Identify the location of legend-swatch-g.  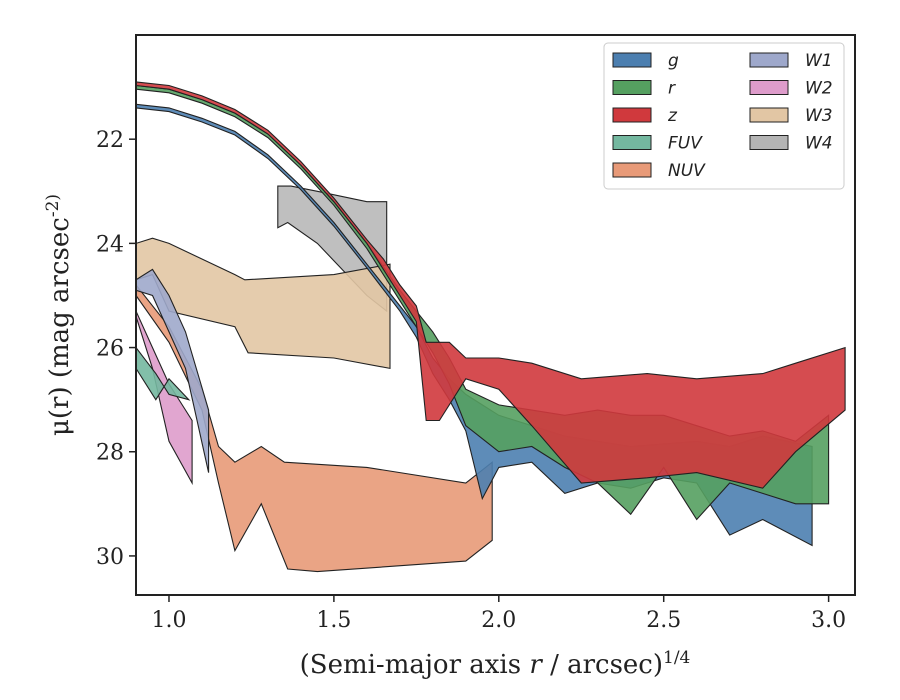
(632, 60).